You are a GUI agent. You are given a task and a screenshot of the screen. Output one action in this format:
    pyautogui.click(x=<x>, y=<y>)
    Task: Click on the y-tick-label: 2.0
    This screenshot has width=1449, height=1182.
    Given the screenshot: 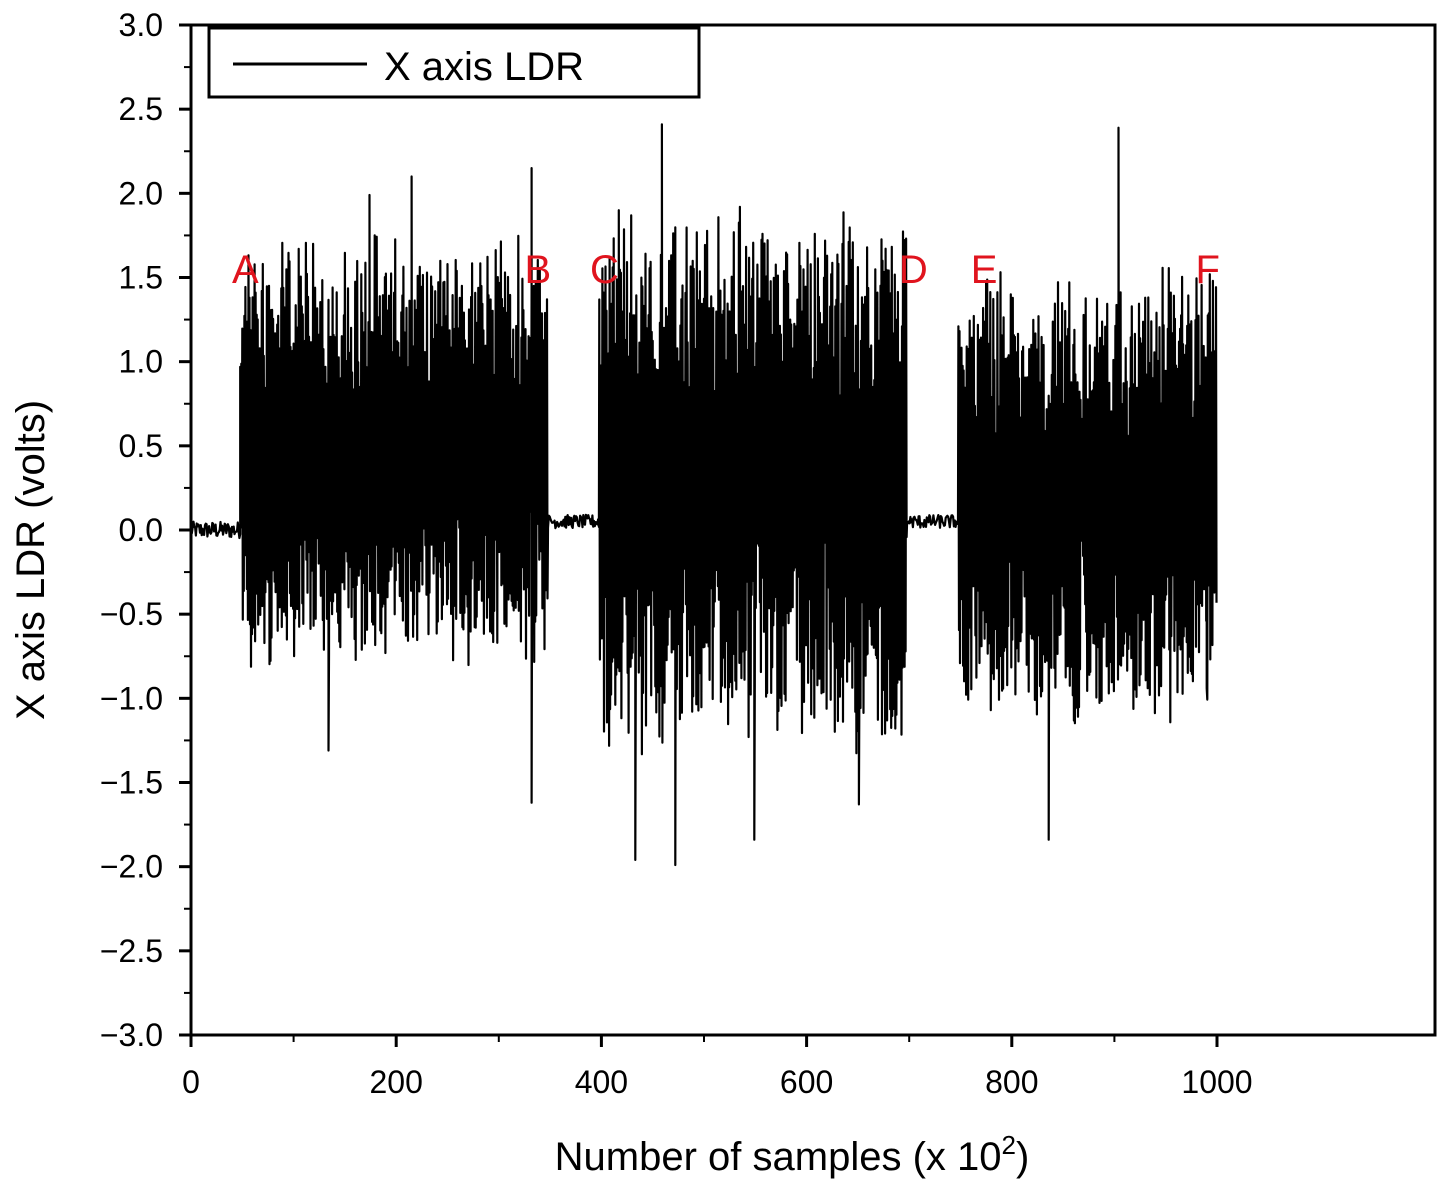 What is the action you would take?
    pyautogui.click(x=141, y=193)
    